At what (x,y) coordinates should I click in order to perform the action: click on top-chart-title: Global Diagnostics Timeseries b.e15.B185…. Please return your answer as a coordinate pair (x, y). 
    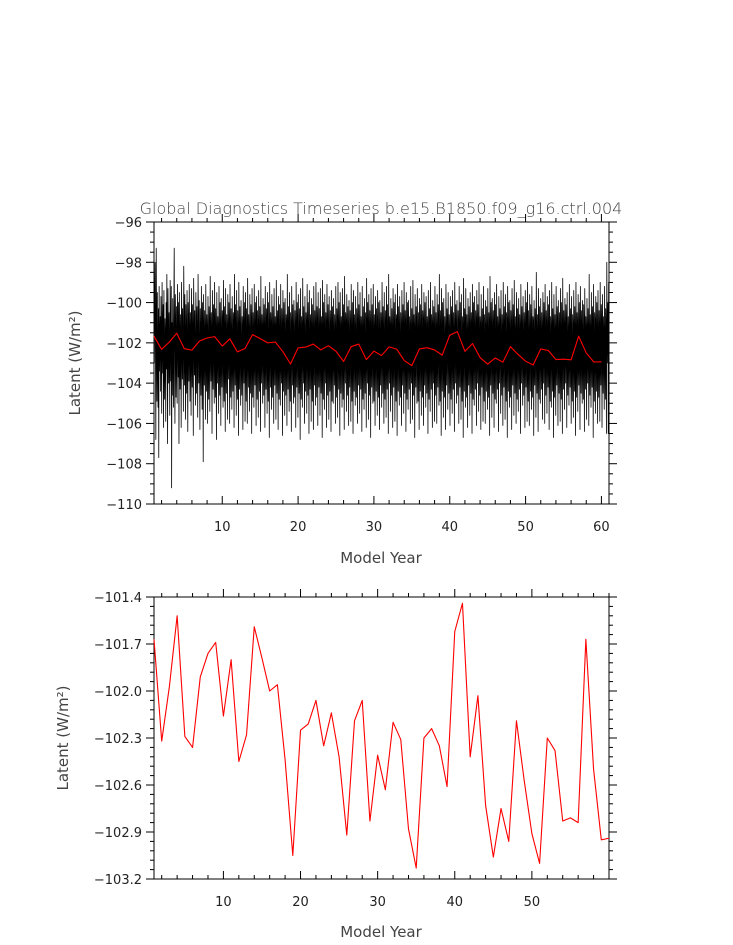
    Looking at the image, I should click on (381, 208).